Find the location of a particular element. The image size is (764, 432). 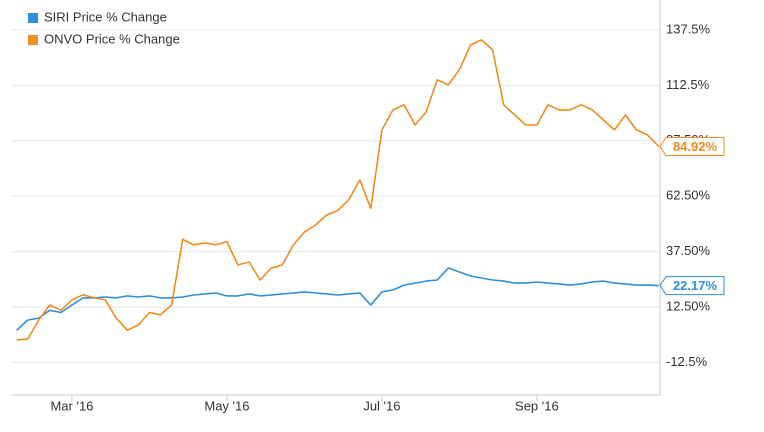

y-tick-label: 62.50% is located at coordinates (688, 195).